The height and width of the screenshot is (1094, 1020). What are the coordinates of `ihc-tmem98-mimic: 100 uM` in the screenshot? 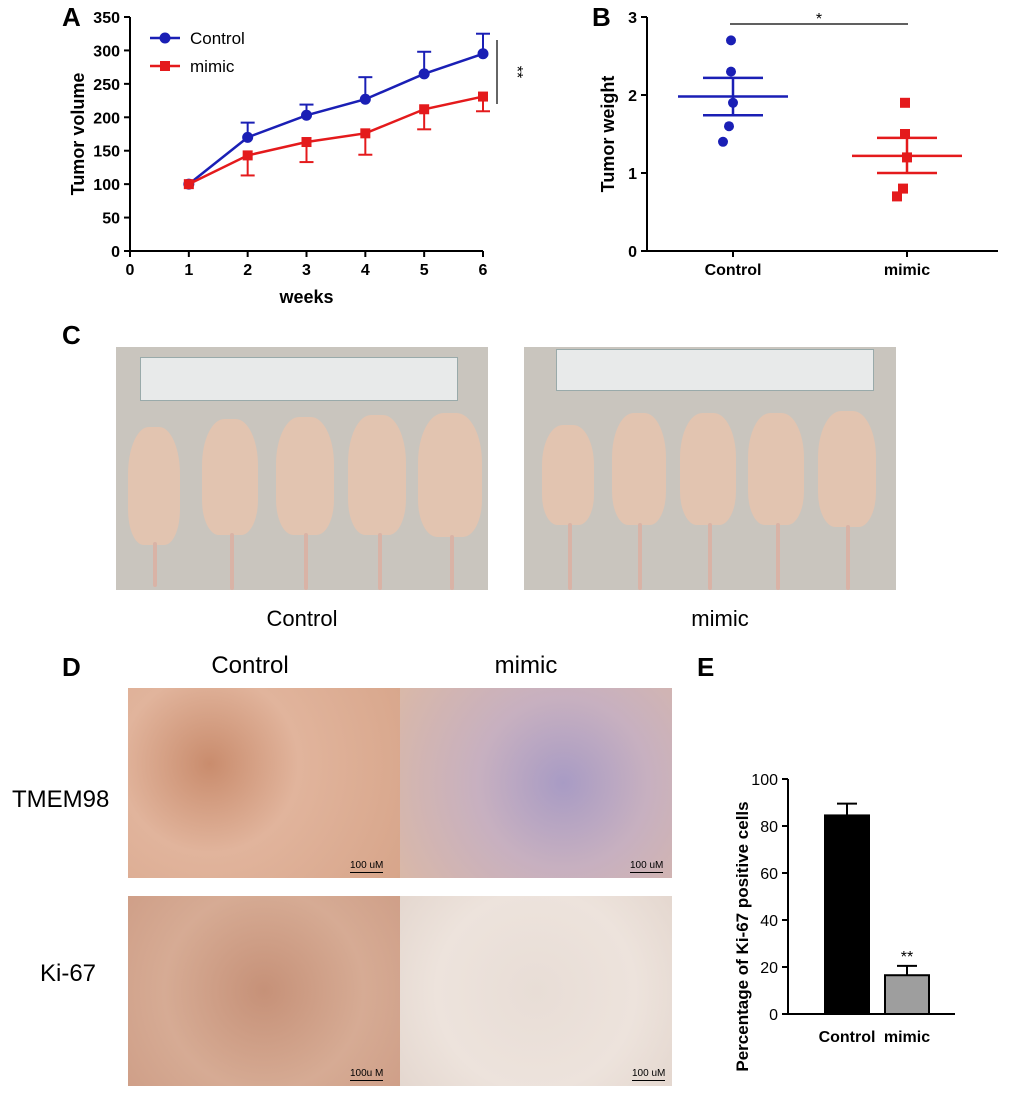 It's located at (536, 783).